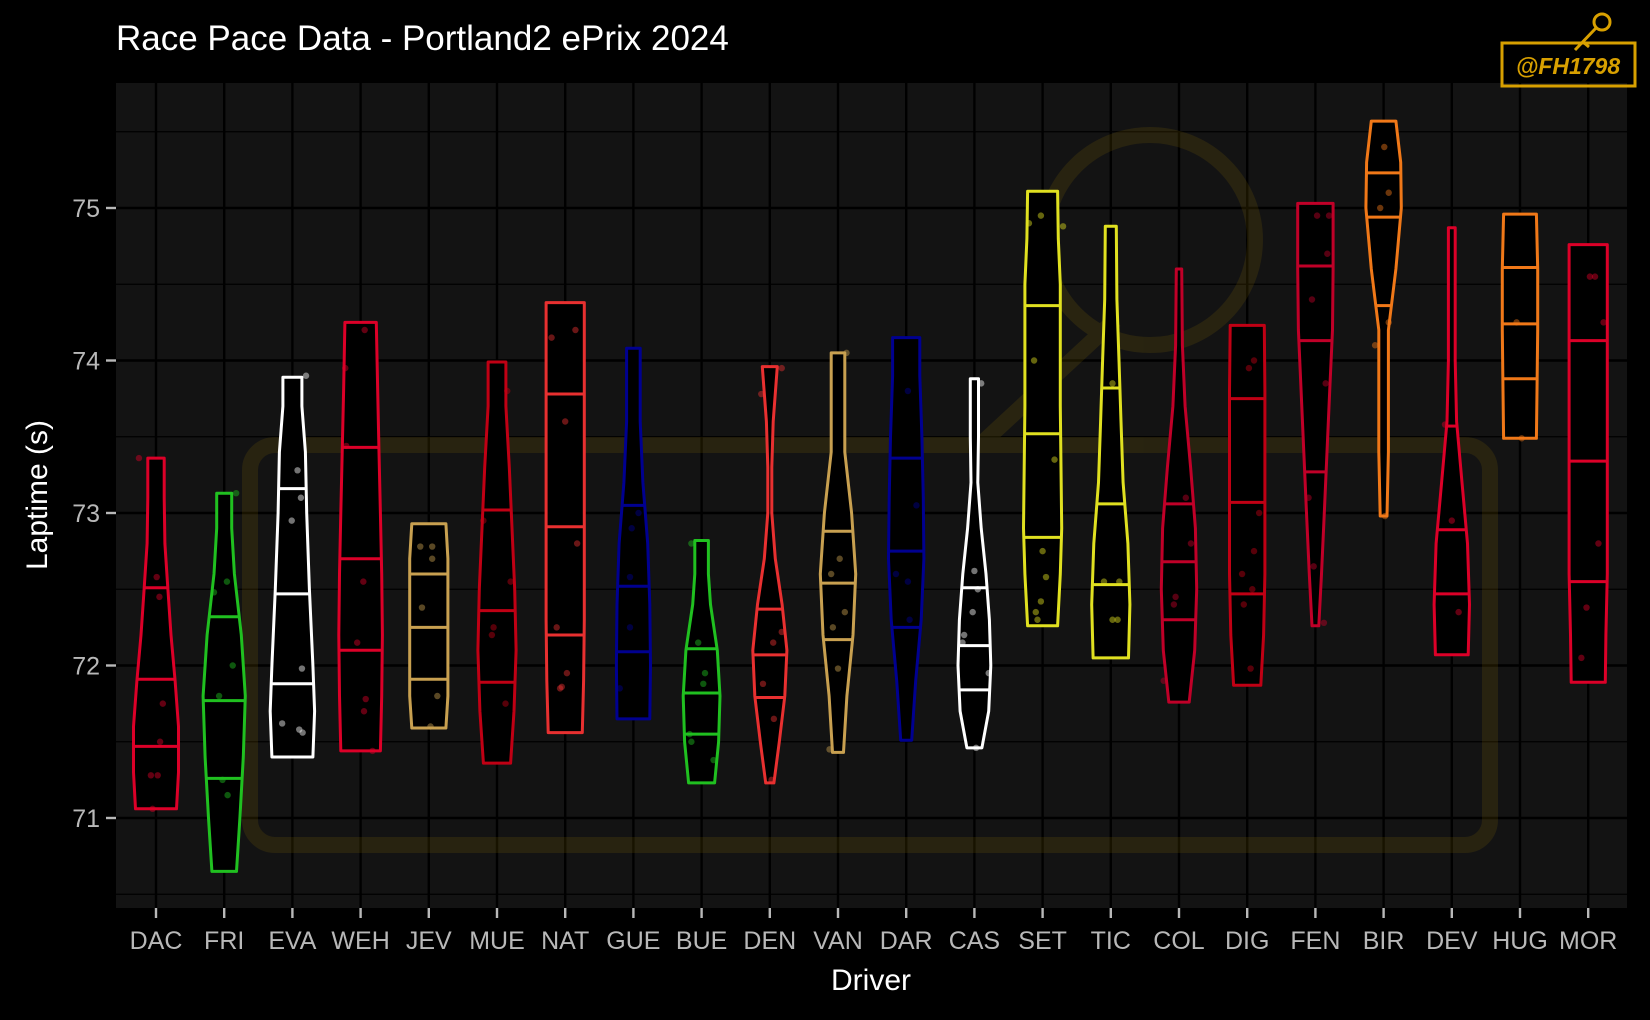 This screenshot has width=1650, height=1020. What do you see at coordinates (86, 209) in the screenshot?
I see `y-tick-label: 75` at bounding box center [86, 209].